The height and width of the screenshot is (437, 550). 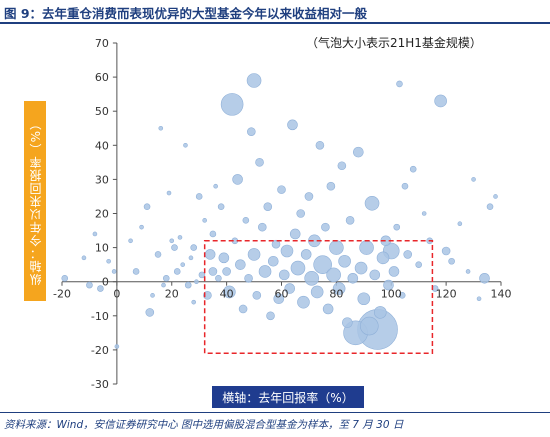 I want to click on x-tick-label: -20, so click(x=62, y=294).